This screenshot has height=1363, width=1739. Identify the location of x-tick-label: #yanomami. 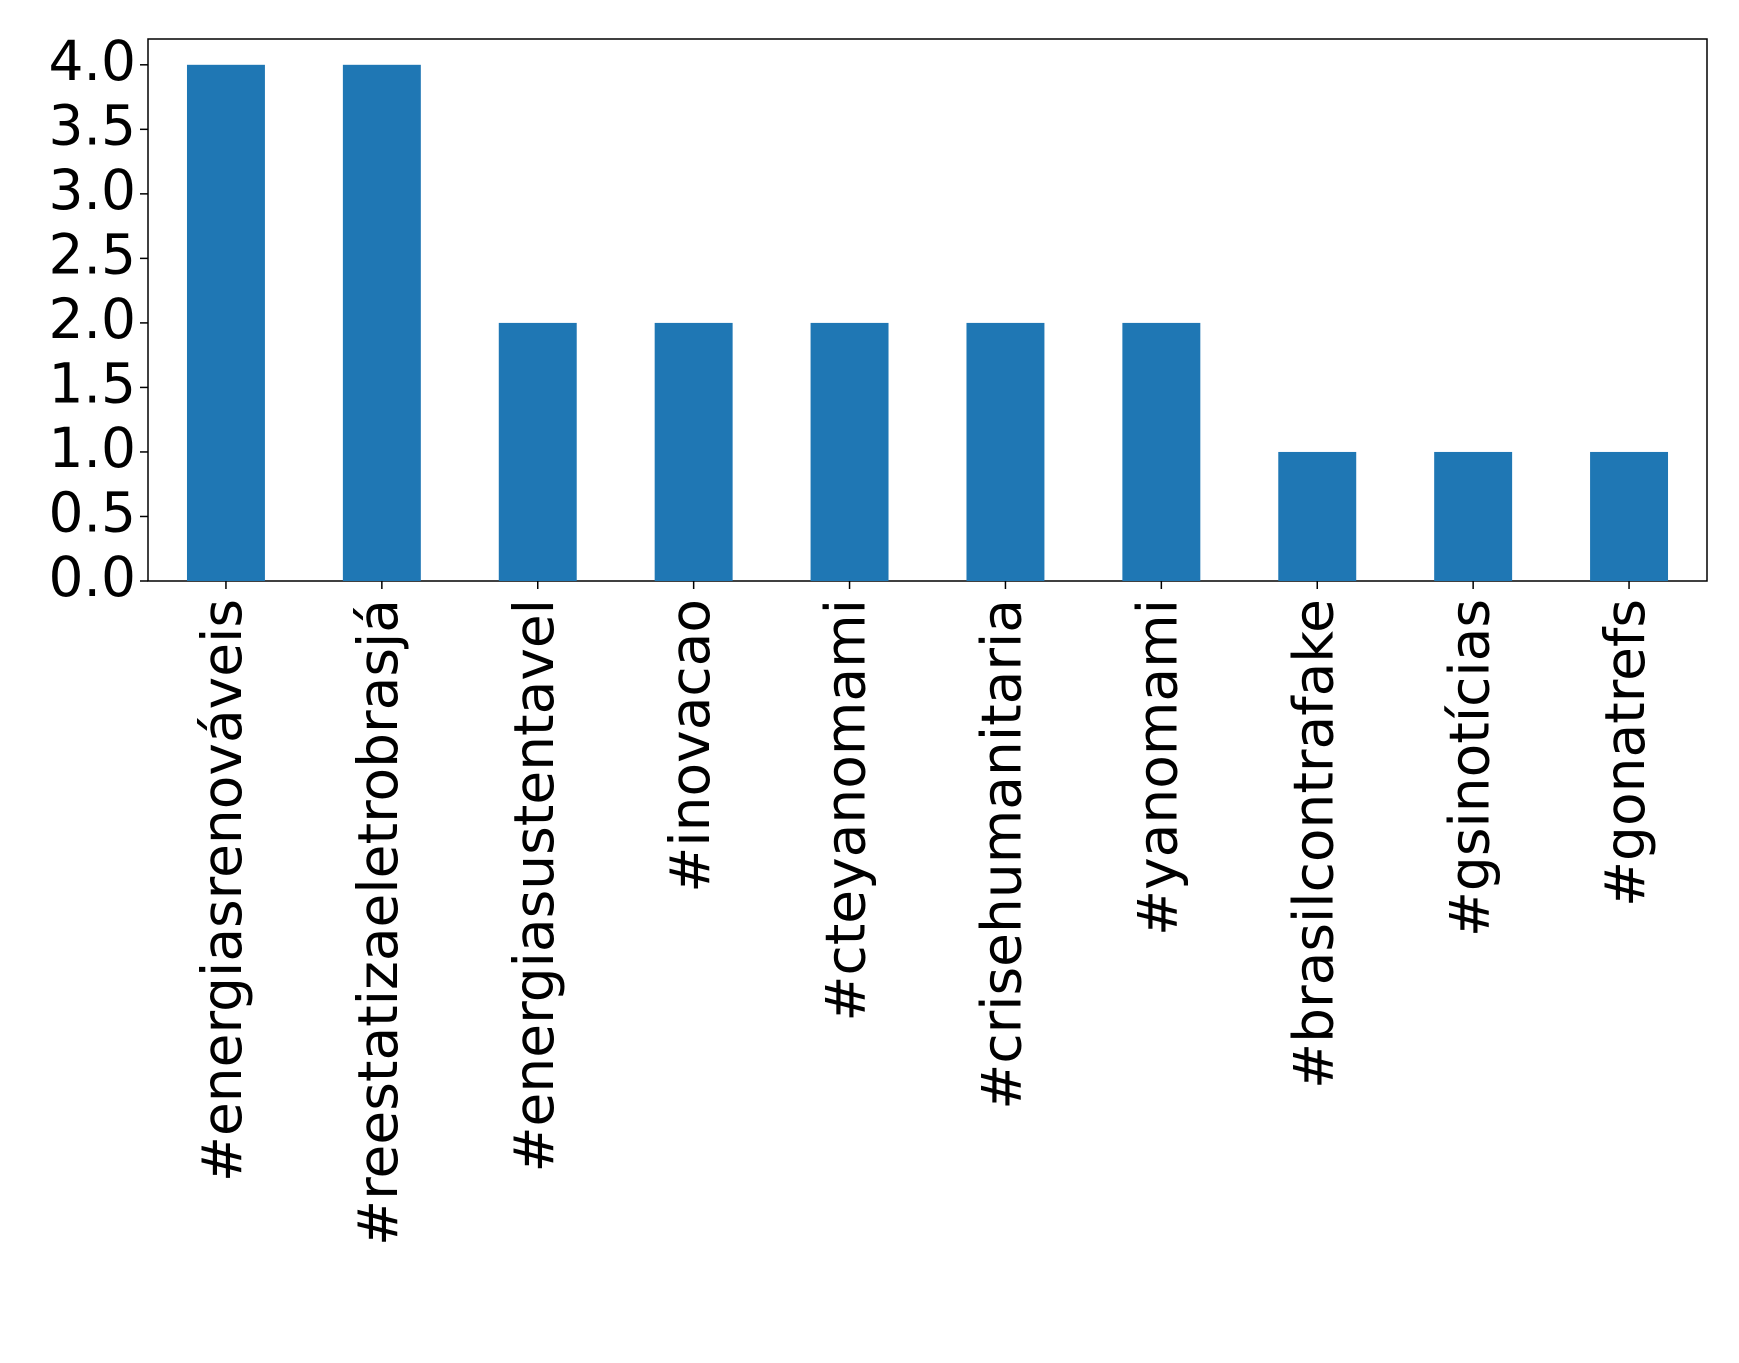
(1157, 767).